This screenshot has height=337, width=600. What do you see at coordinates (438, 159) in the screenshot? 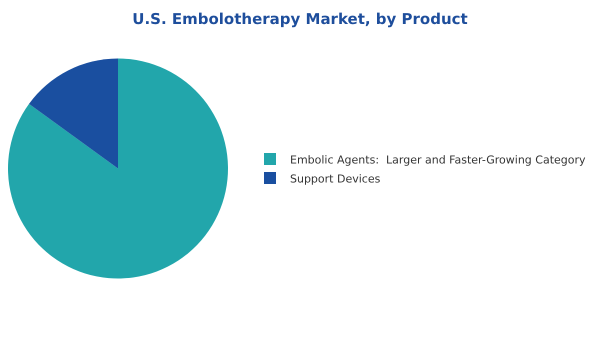
I see `legend-label: Embolic Agents: Larger and Faster-Growing Category` at bounding box center [438, 159].